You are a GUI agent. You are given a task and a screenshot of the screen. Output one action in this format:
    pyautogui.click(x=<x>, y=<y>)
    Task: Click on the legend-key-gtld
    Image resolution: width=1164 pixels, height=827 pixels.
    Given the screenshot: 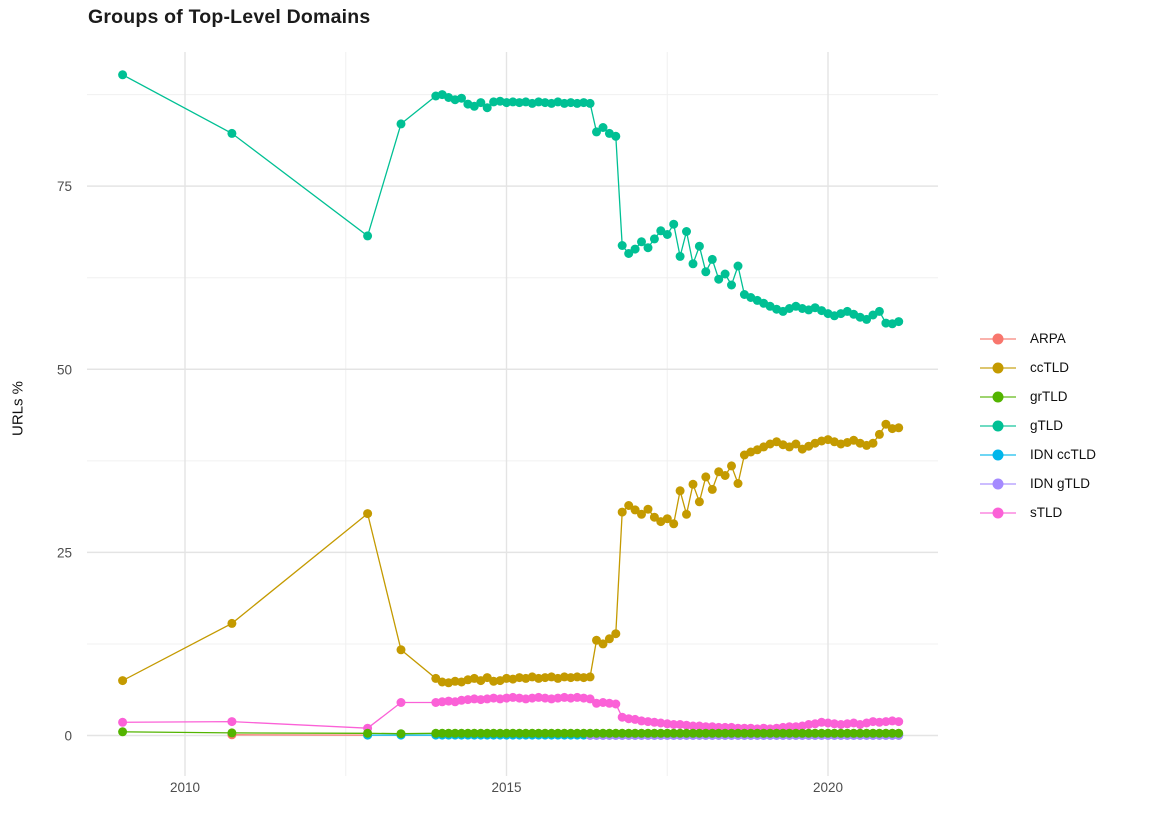 What is the action you would take?
    pyautogui.click(x=998, y=425)
    